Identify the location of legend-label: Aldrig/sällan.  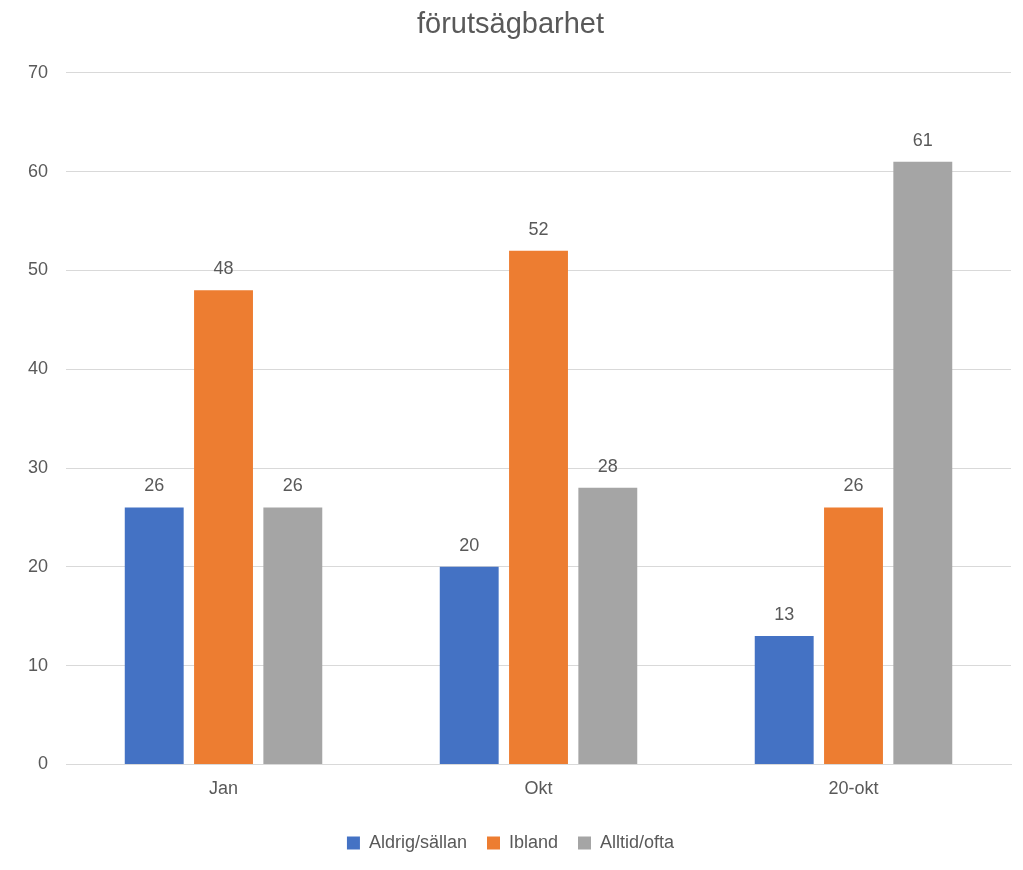
(417, 841).